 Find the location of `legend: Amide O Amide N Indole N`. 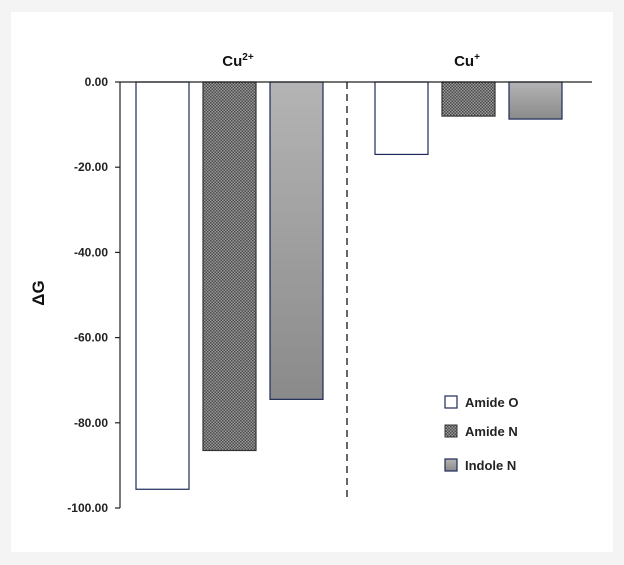

legend: Amide O Amide N Indole N is located at coordinates (481, 434).